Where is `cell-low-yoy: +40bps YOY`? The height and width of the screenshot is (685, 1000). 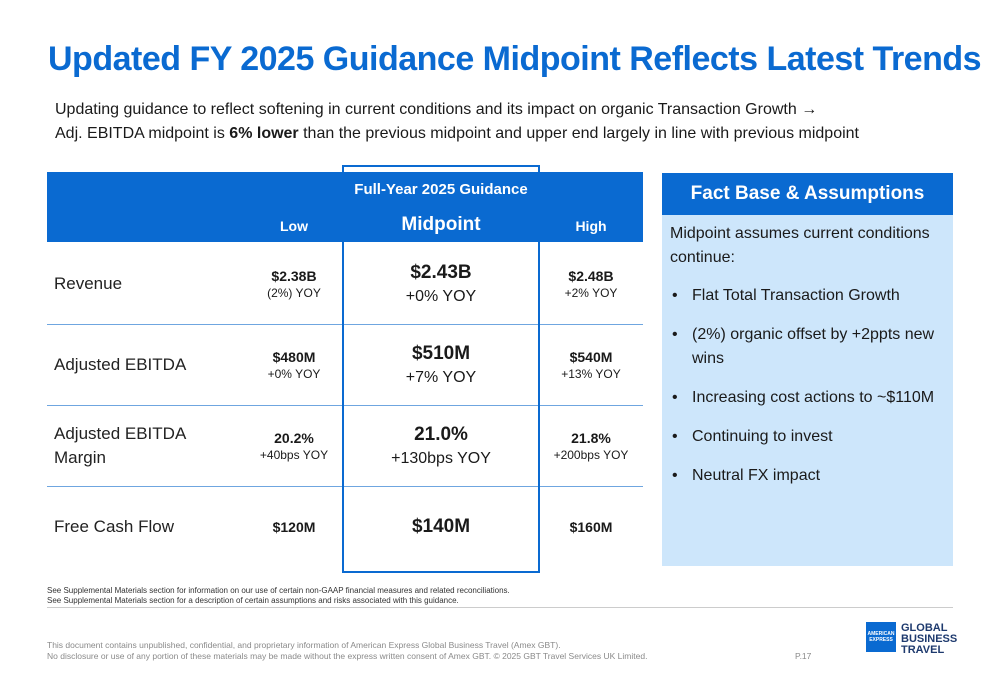 cell-low-yoy: +40bps YOY is located at coordinates (294, 454).